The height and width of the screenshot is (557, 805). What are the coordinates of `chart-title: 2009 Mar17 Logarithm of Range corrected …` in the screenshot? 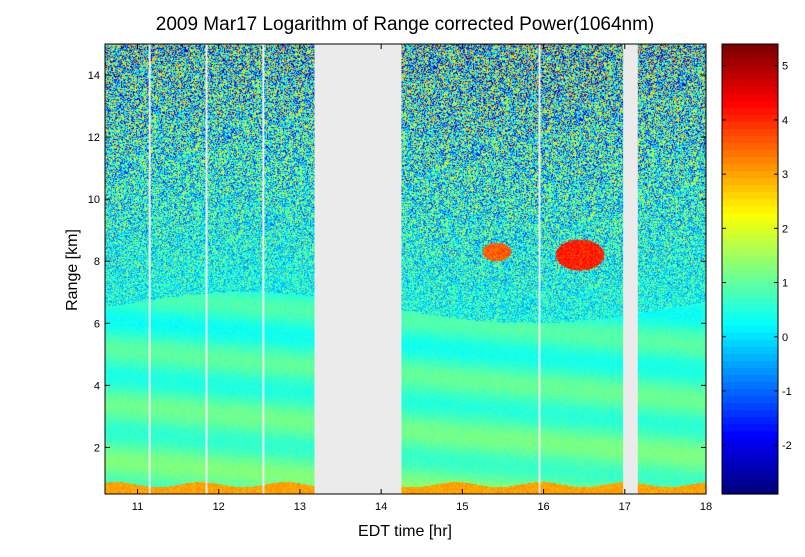 It's located at (405, 24).